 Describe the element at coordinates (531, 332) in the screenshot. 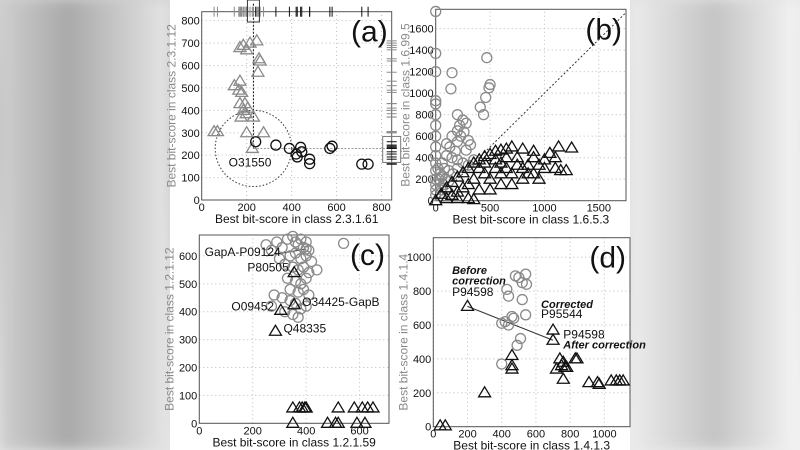

I see `axes-frame` at that location.